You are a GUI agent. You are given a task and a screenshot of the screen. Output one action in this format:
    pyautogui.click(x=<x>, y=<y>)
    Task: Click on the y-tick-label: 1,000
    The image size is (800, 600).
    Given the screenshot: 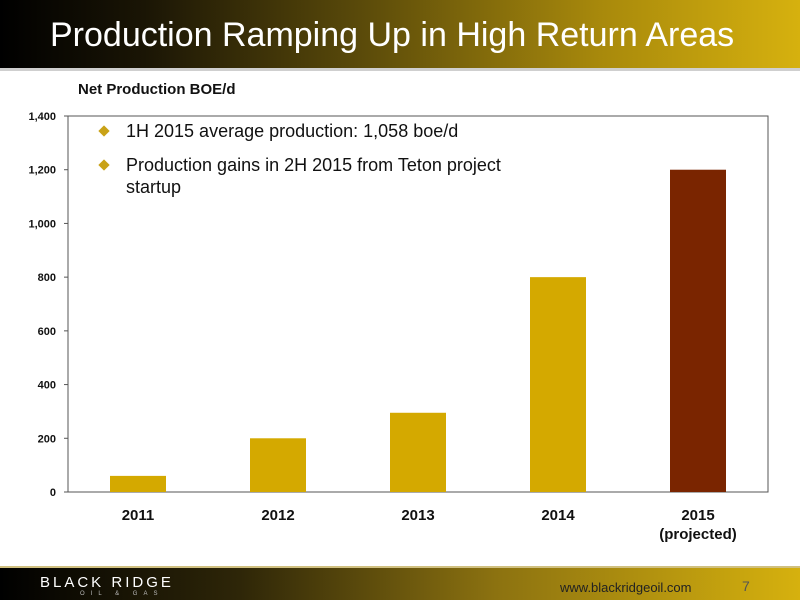 What is the action you would take?
    pyautogui.click(x=42, y=224)
    